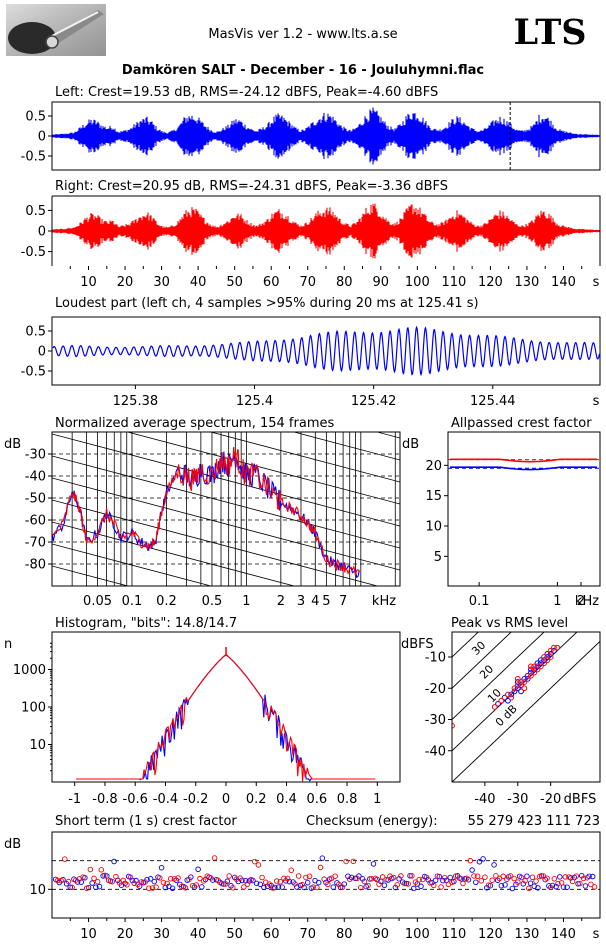 The image size is (606, 946). I want to click on allpass-ytick-label: 15, so click(433, 496).